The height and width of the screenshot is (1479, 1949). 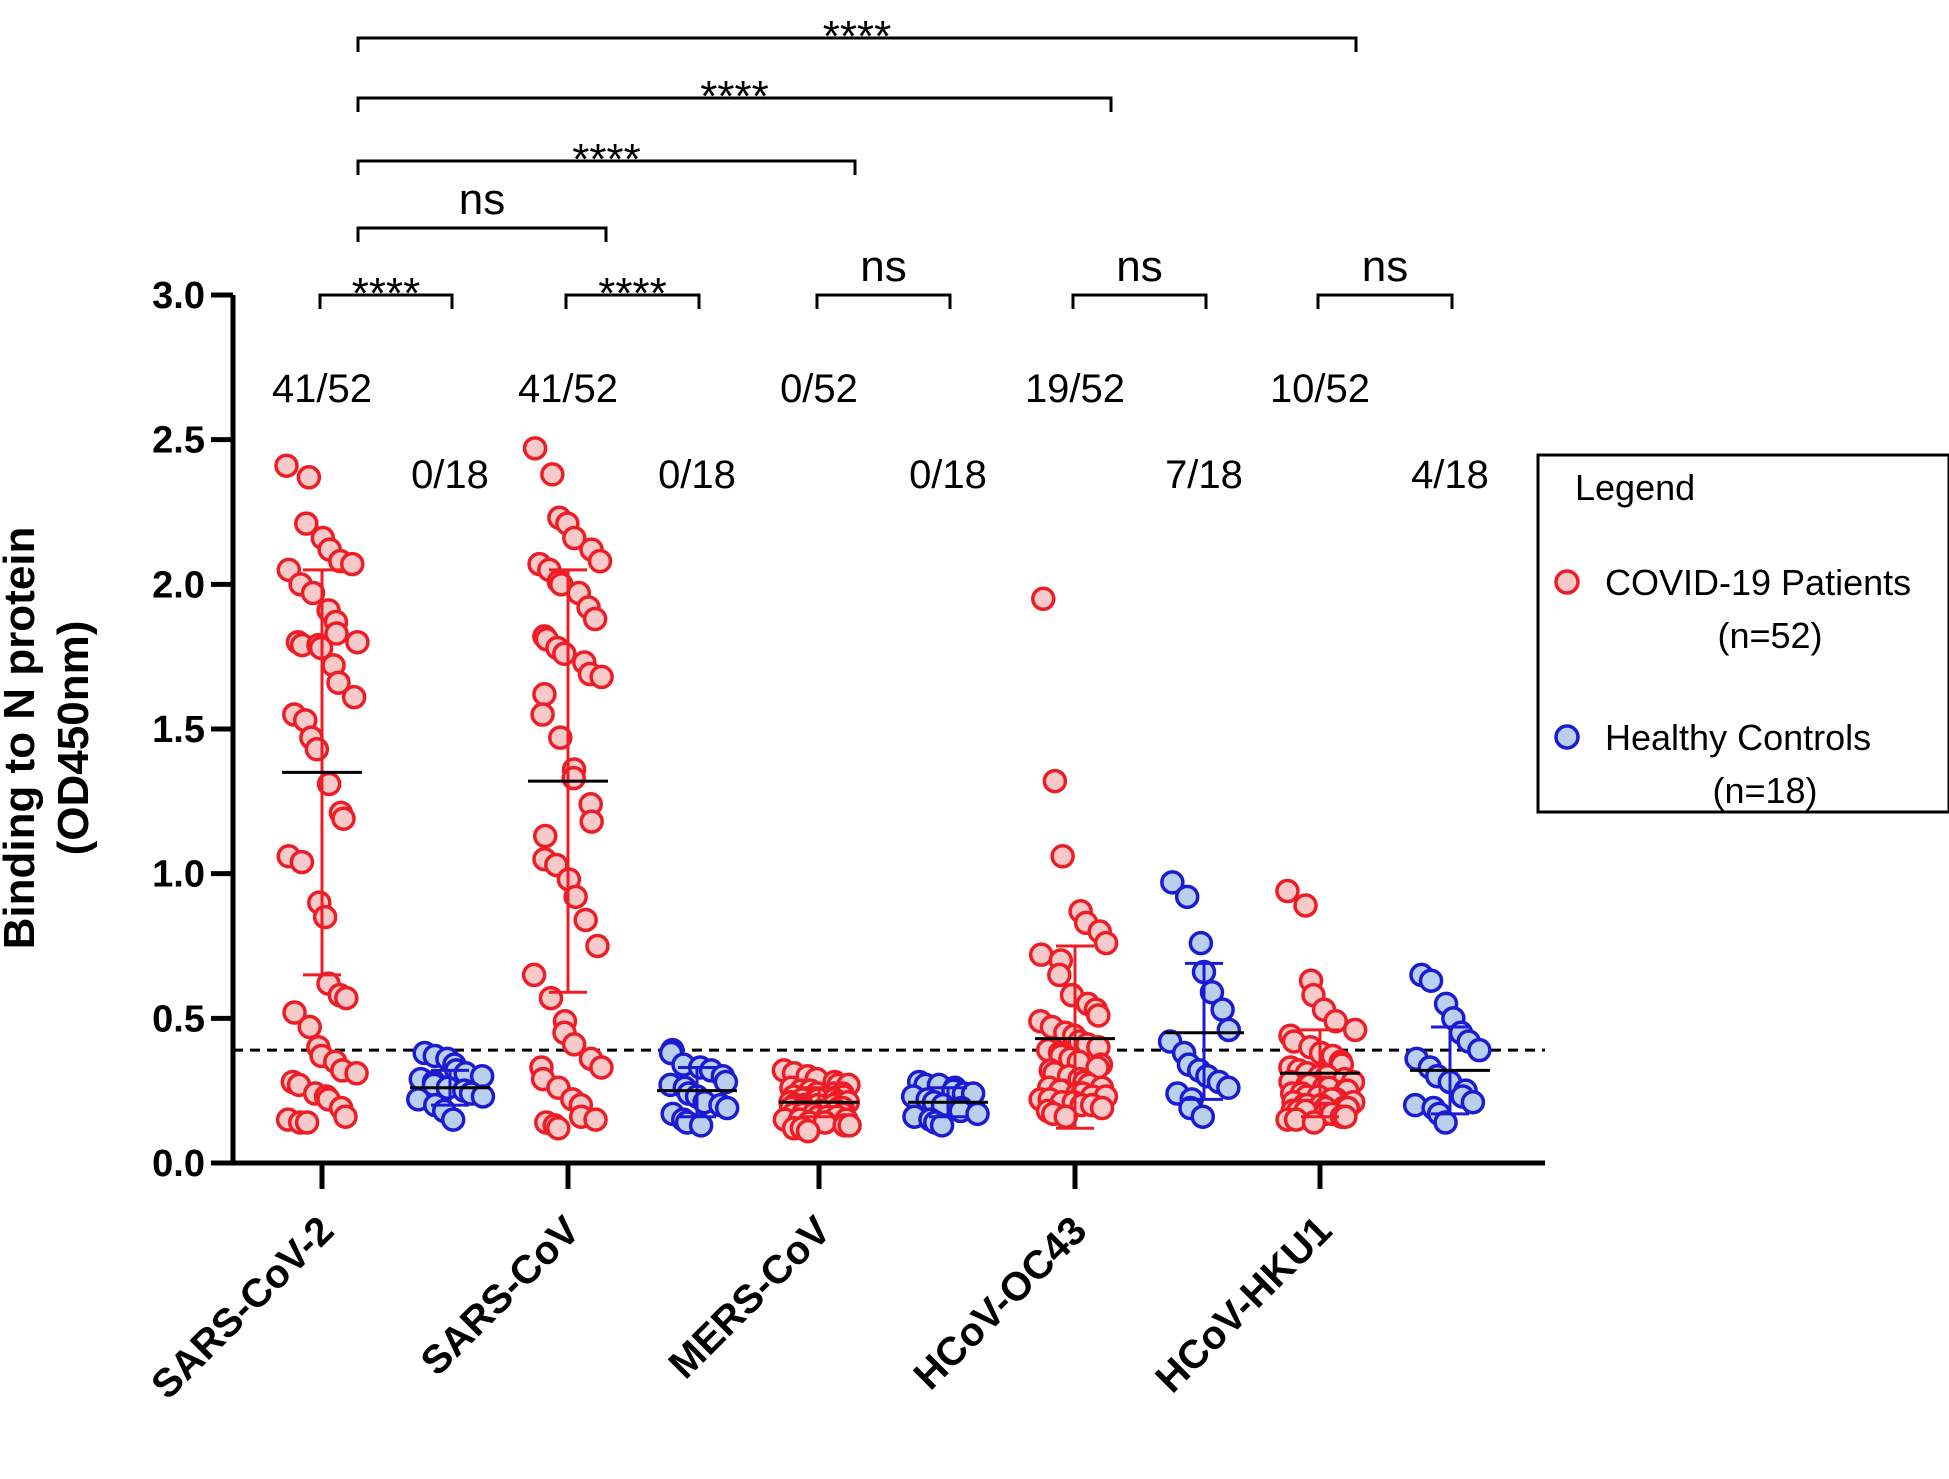 What do you see at coordinates (1567, 582) in the screenshot?
I see `legend-marker-patients` at bounding box center [1567, 582].